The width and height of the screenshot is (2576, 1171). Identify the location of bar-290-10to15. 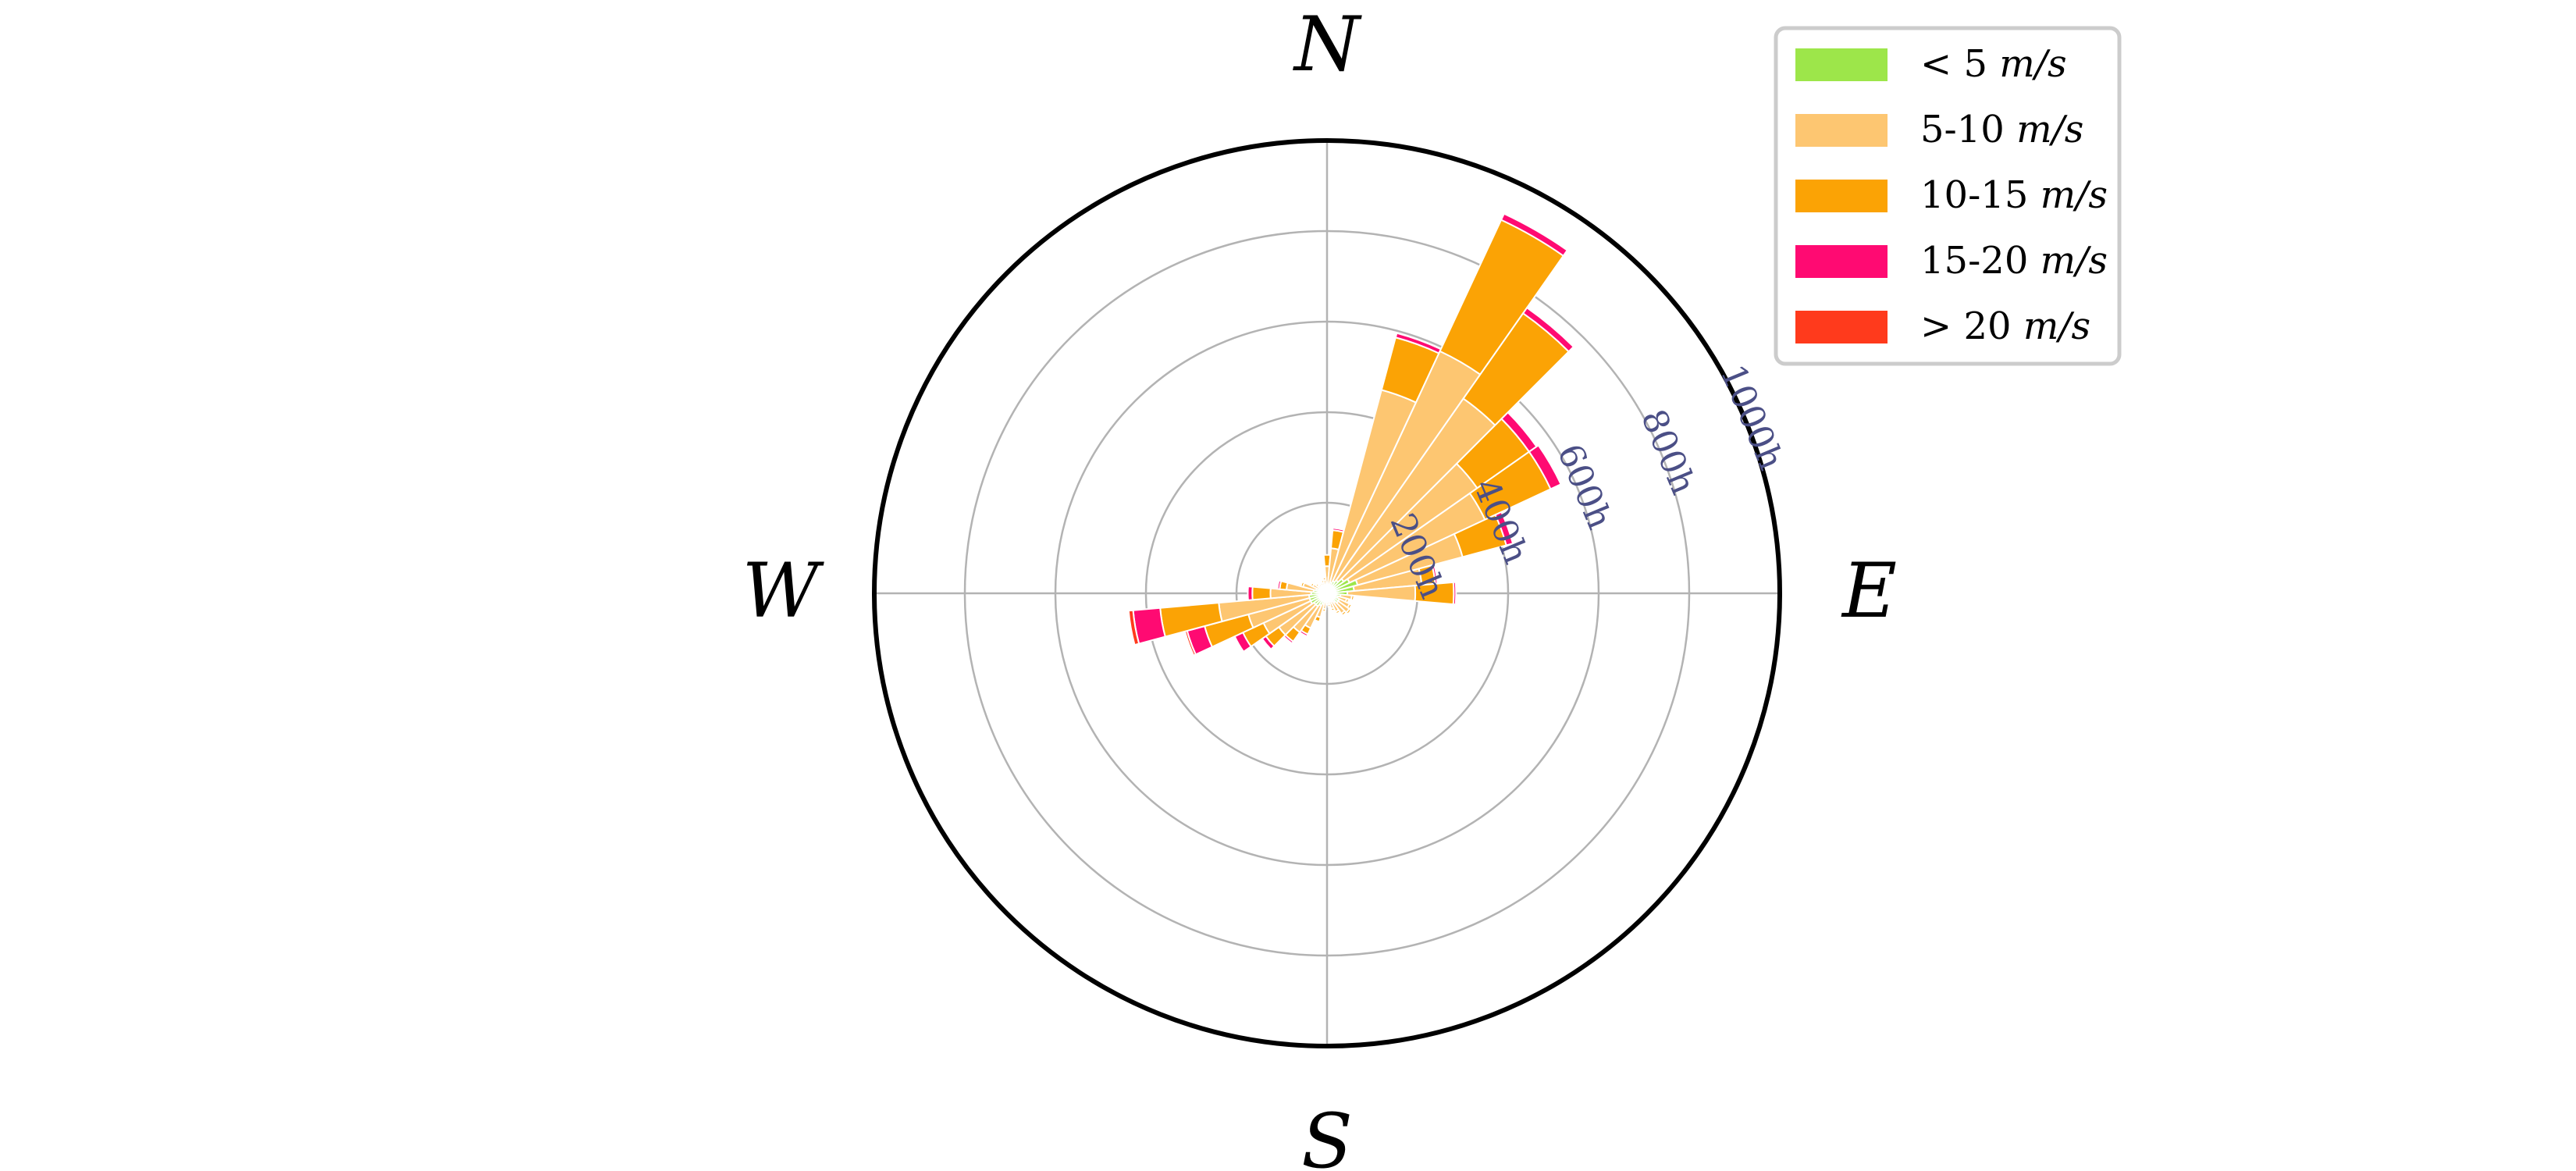
(1303, 584).